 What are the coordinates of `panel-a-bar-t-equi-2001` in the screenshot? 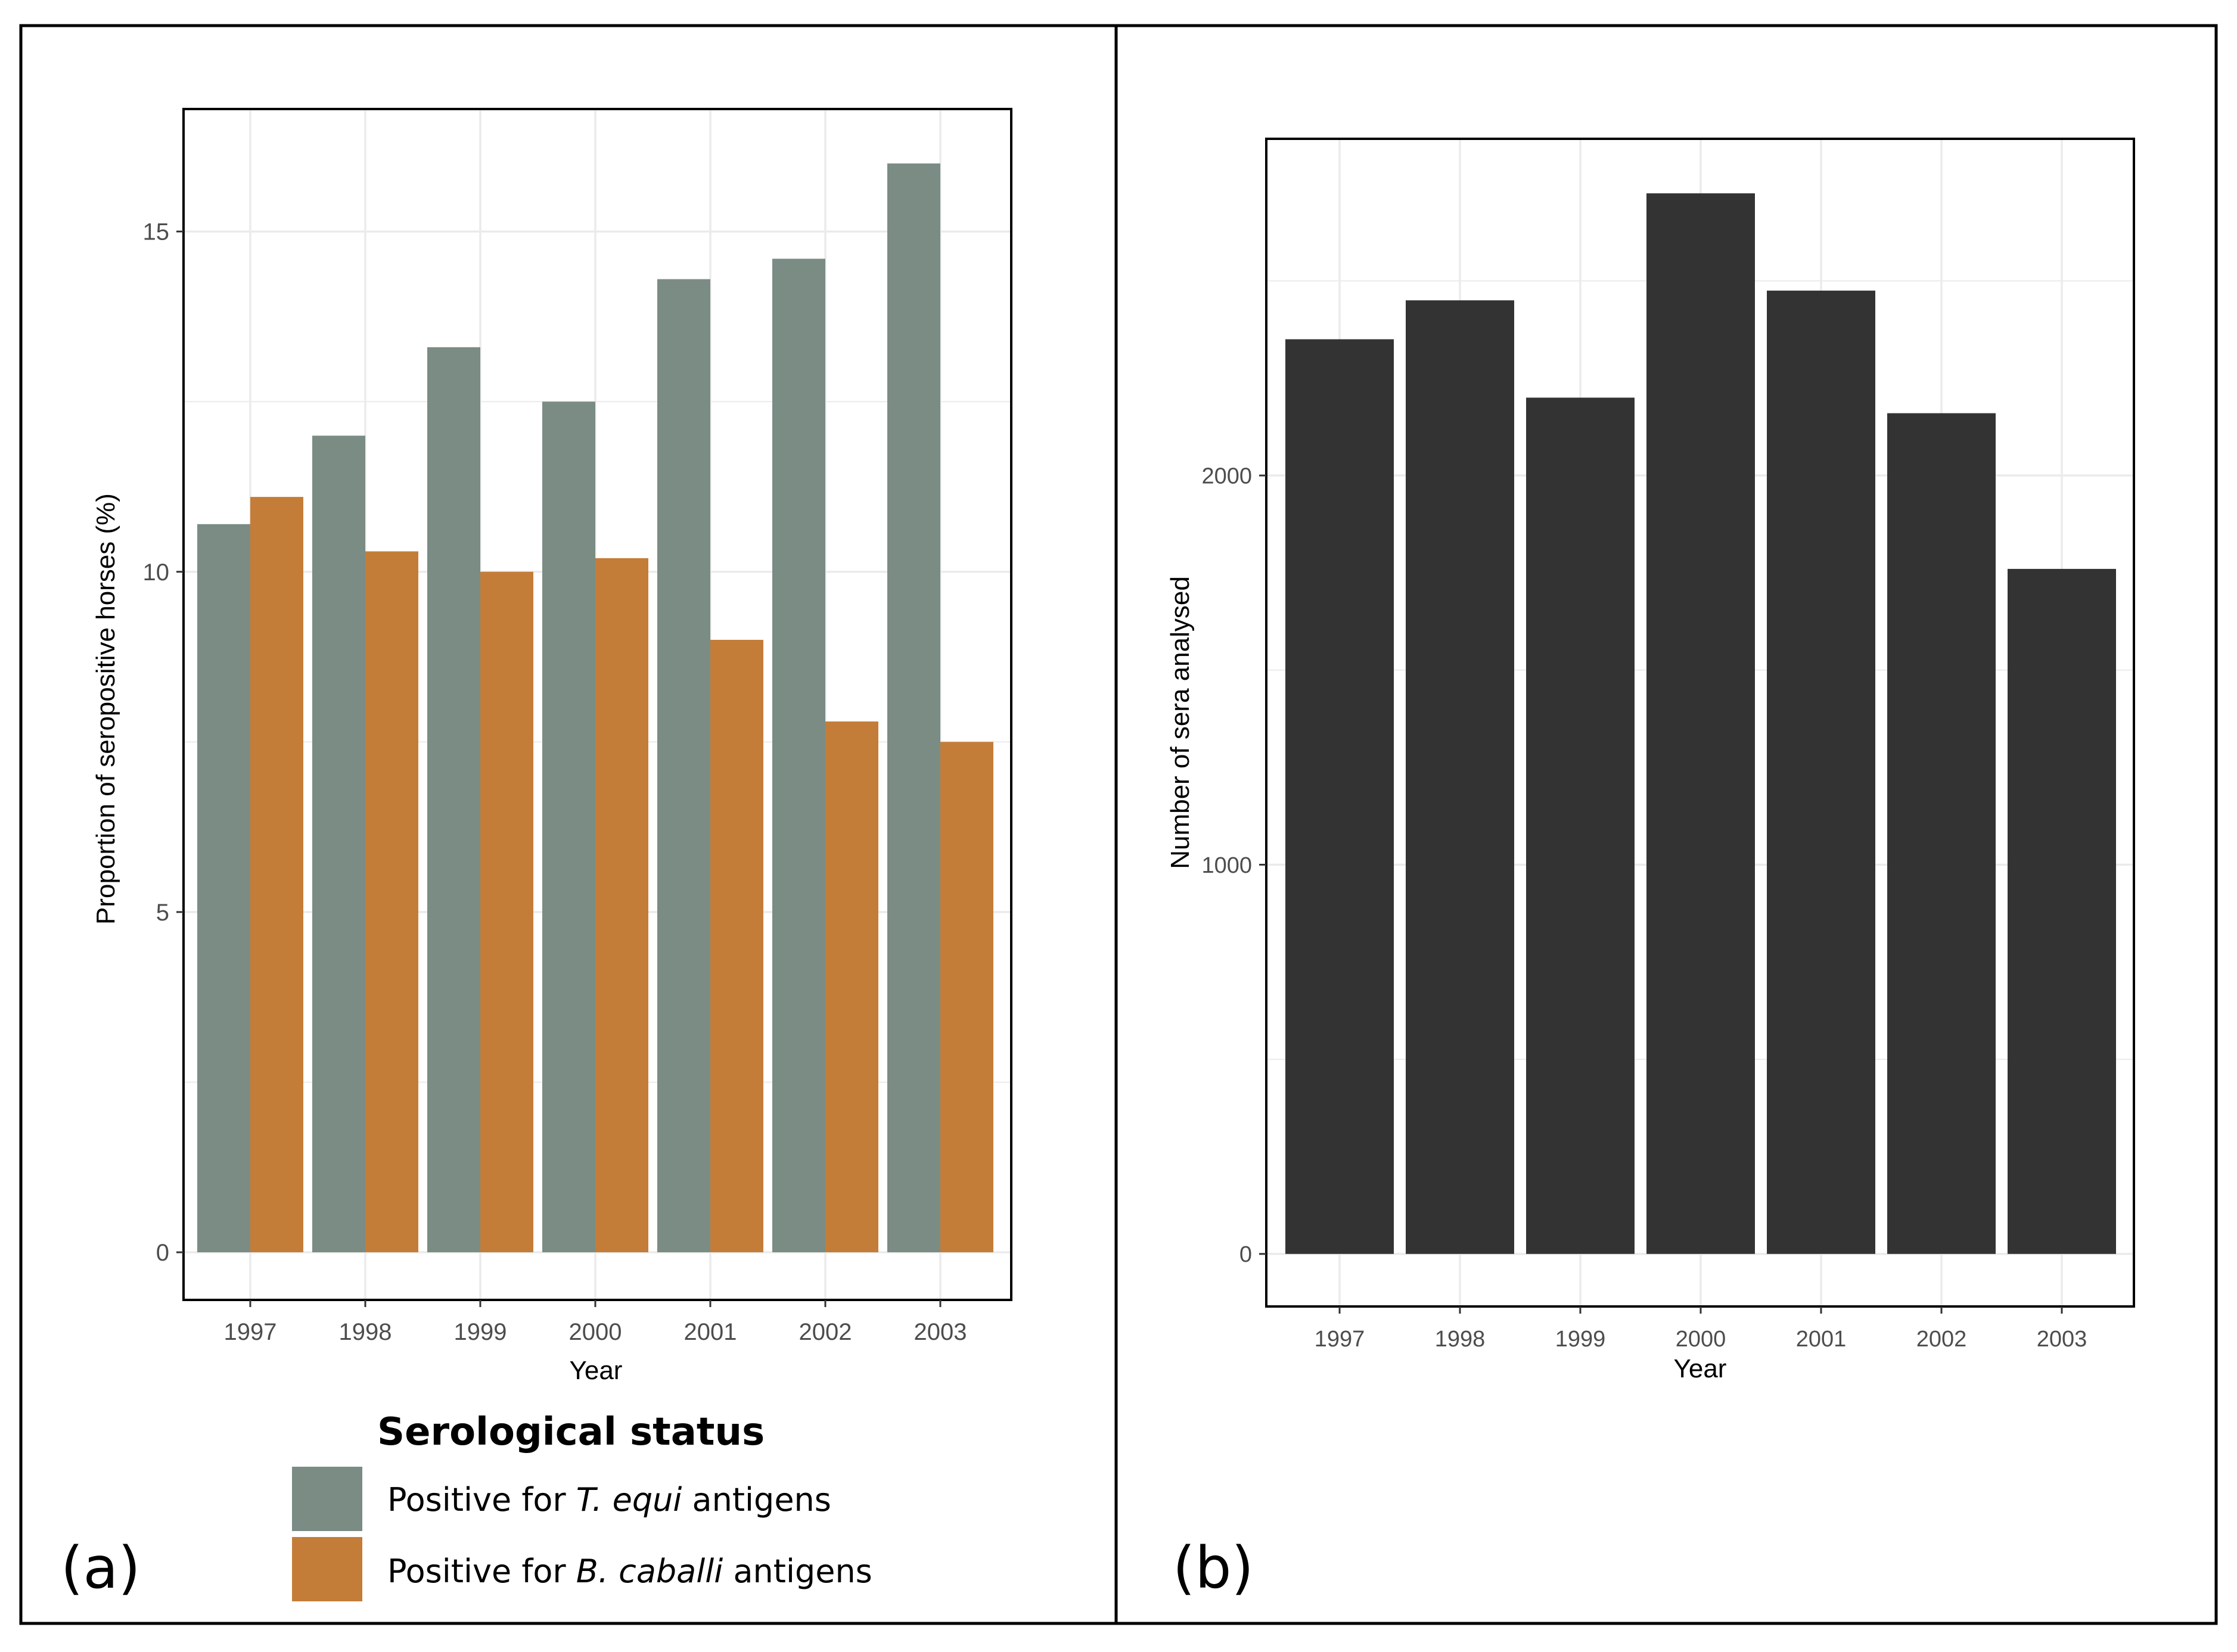 It's located at (683, 766).